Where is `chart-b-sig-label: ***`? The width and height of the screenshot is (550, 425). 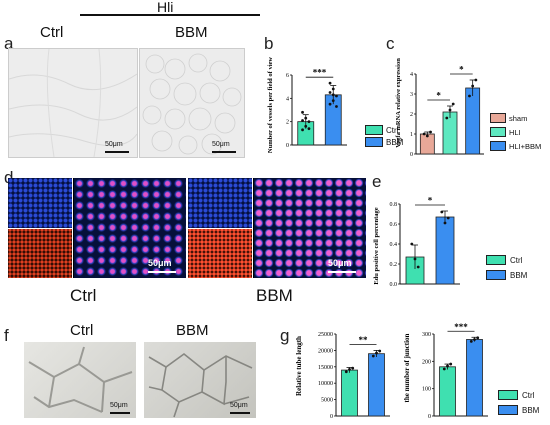 chart-b-sig-label: *** is located at coordinates (320, 73).